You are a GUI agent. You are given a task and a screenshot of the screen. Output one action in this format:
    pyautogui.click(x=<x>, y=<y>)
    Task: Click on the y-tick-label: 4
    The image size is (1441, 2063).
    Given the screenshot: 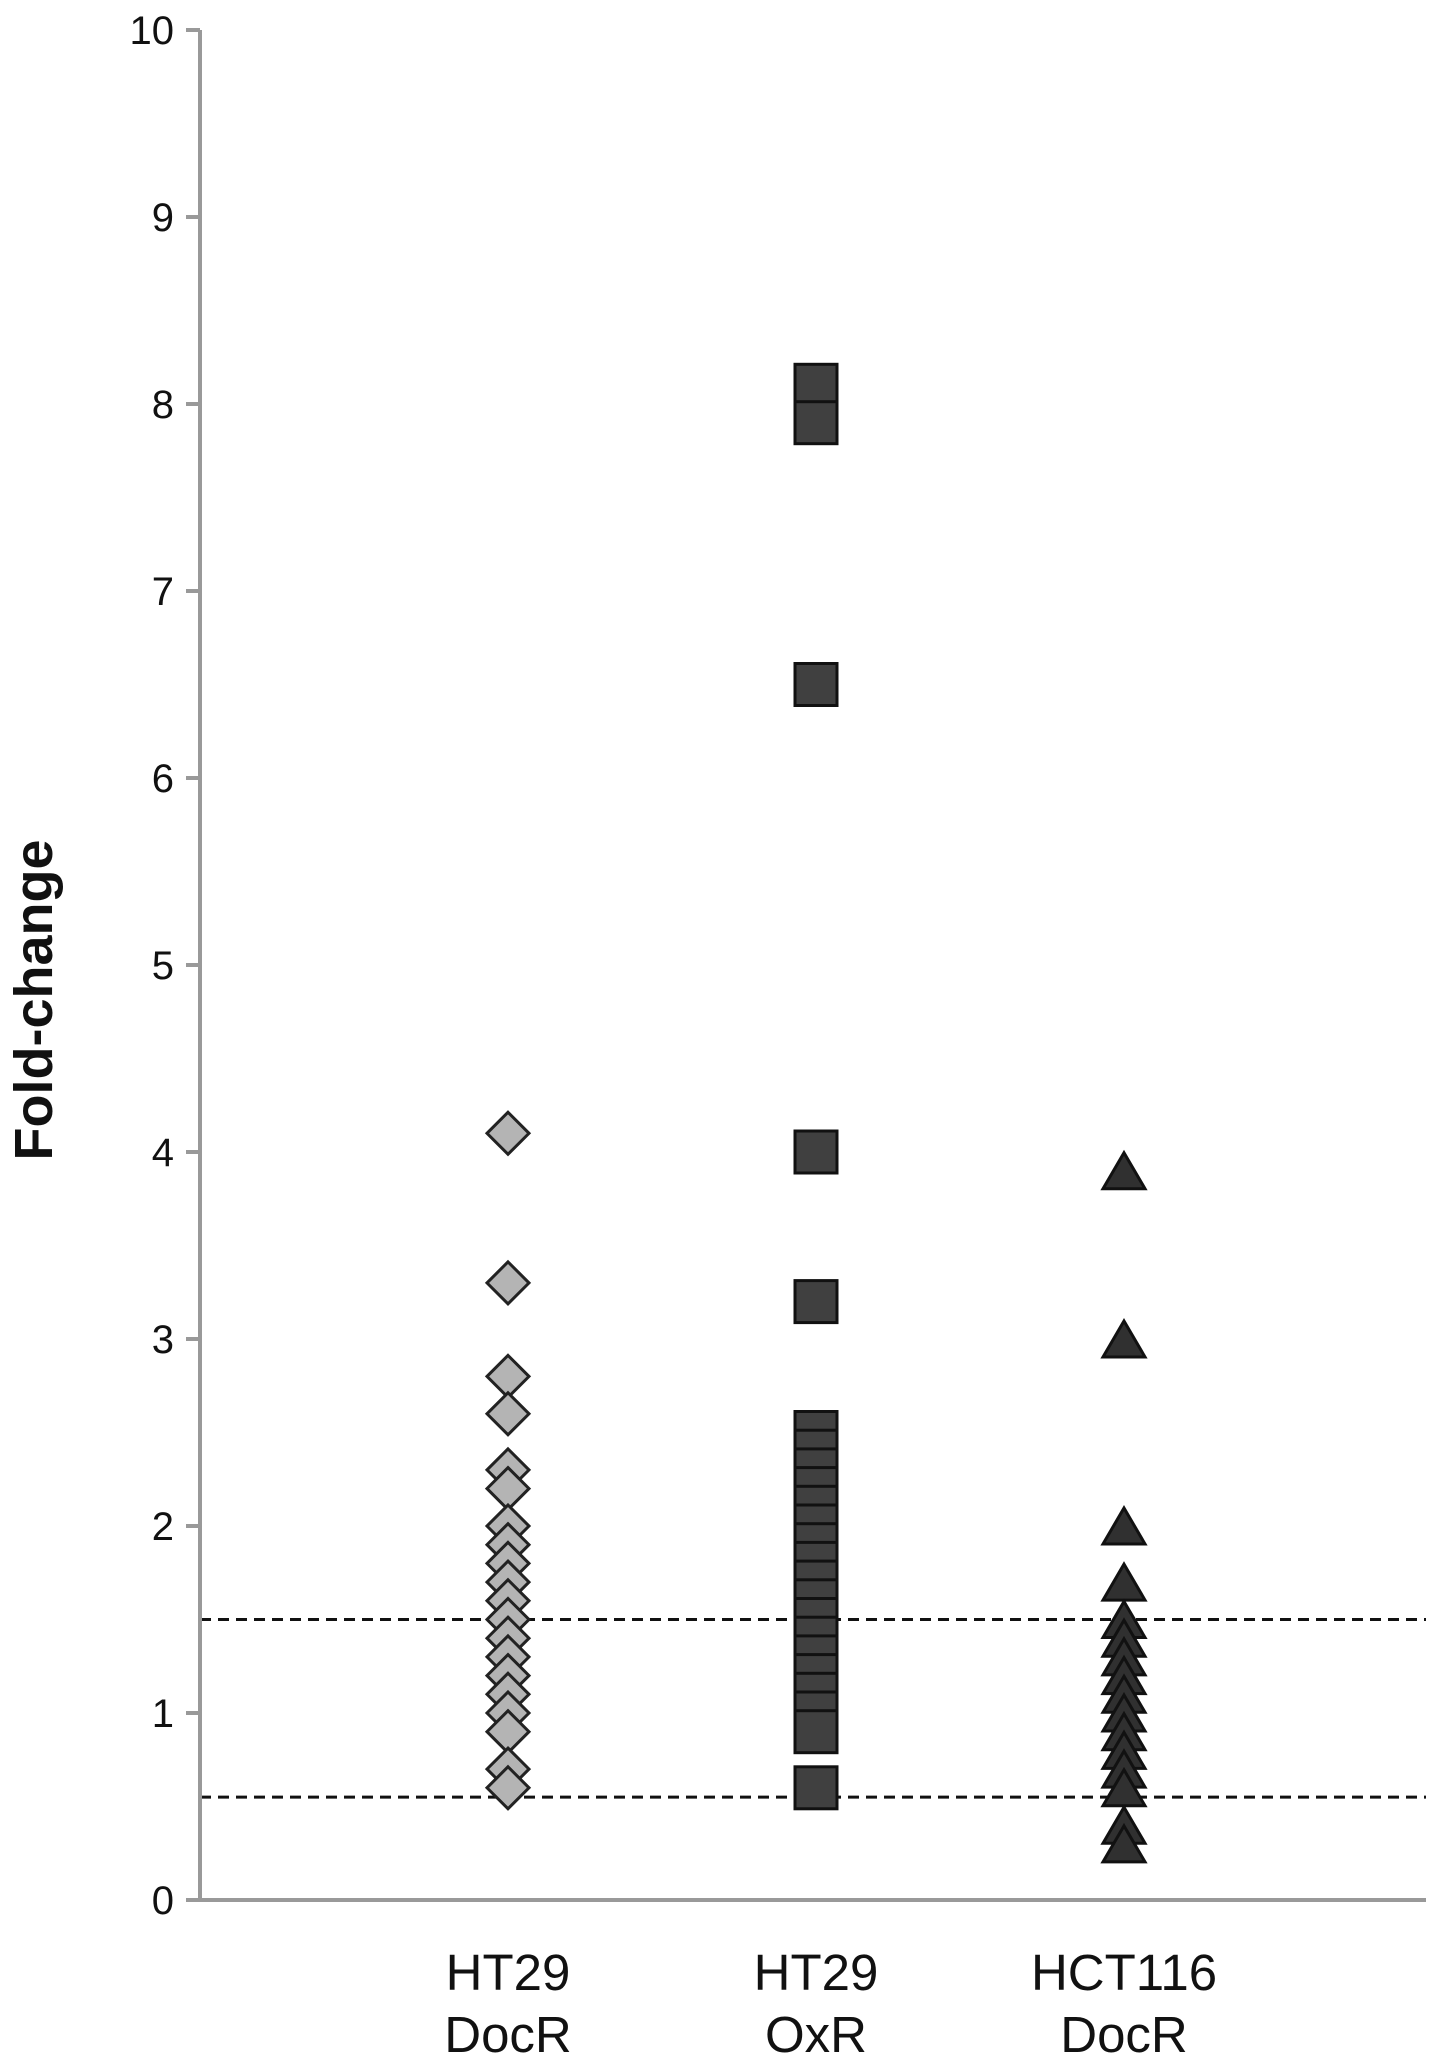 What is the action you would take?
    pyautogui.click(x=163, y=1153)
    